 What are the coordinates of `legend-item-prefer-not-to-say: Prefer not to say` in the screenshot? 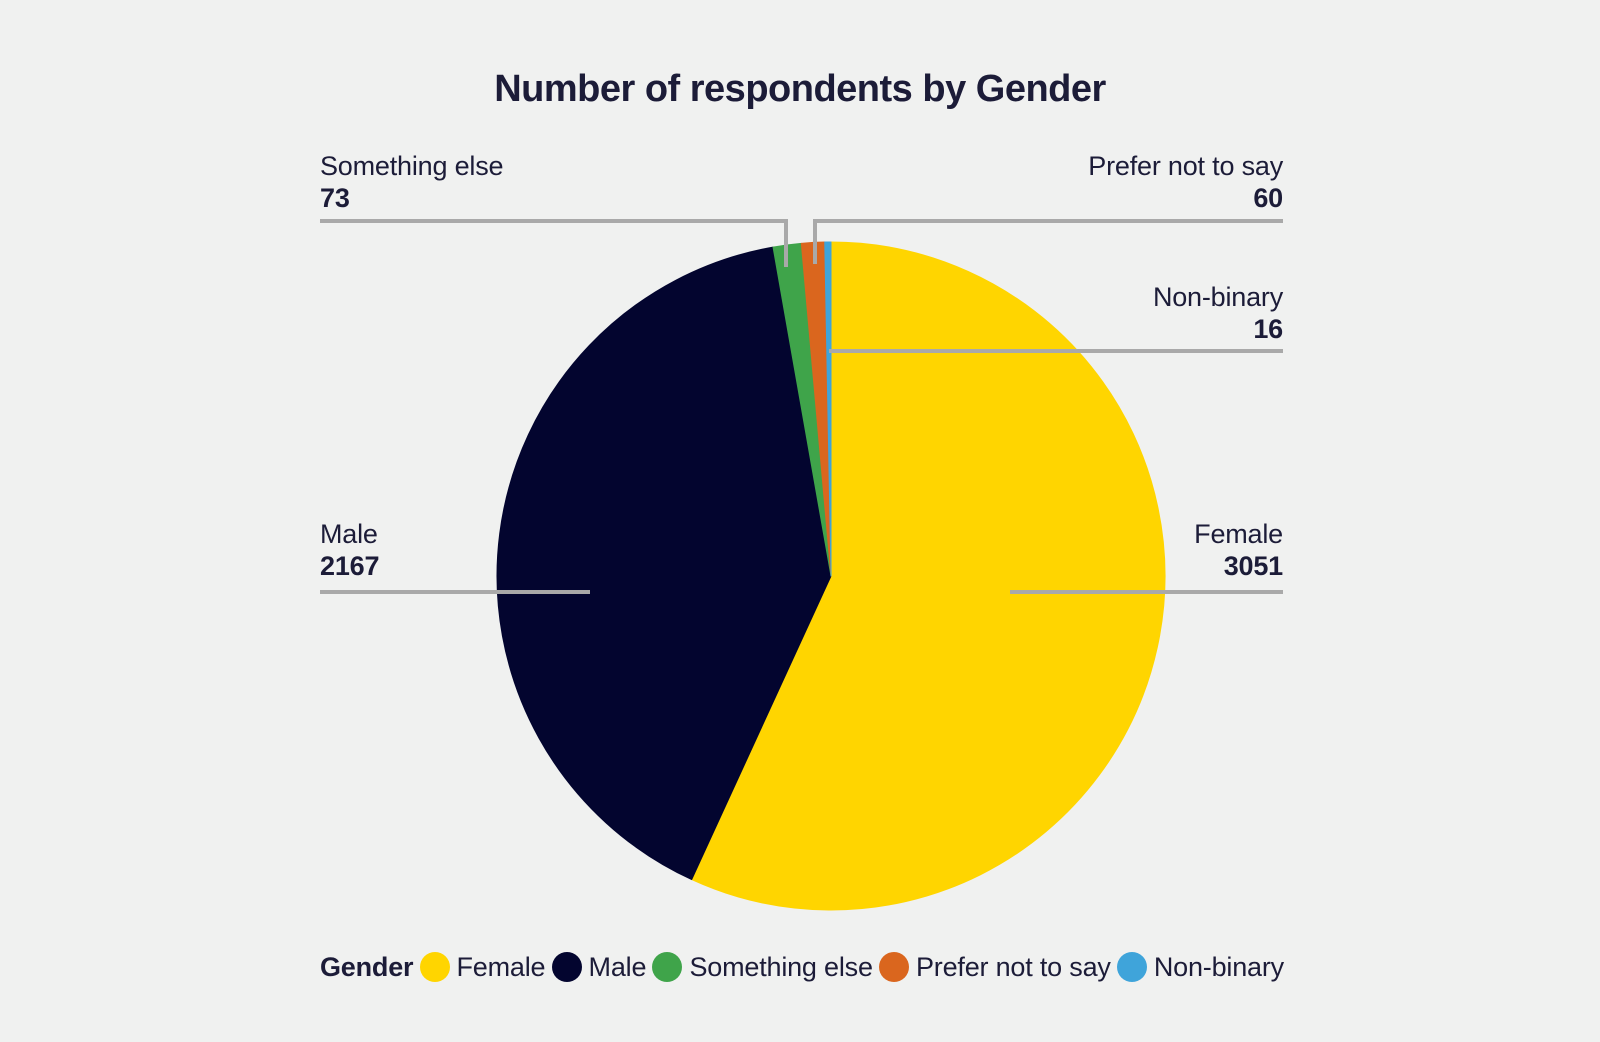 It's located at (994, 967).